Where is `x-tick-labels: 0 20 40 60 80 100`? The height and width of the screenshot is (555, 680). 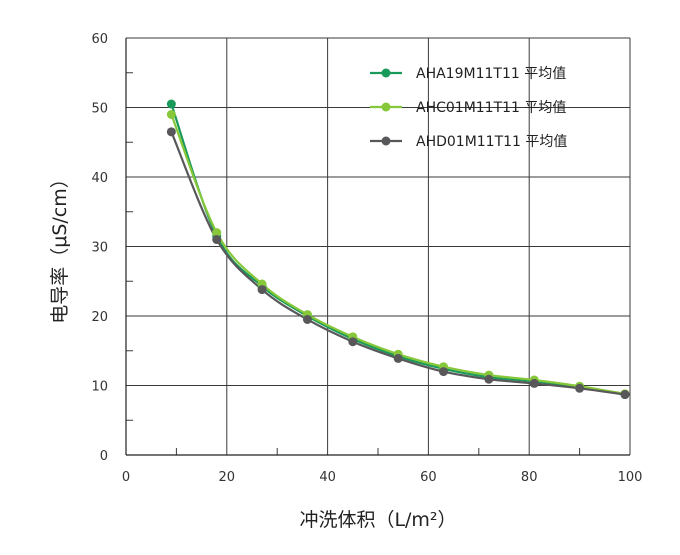
x-tick-labels: 0 20 40 60 80 100 is located at coordinates (382, 477).